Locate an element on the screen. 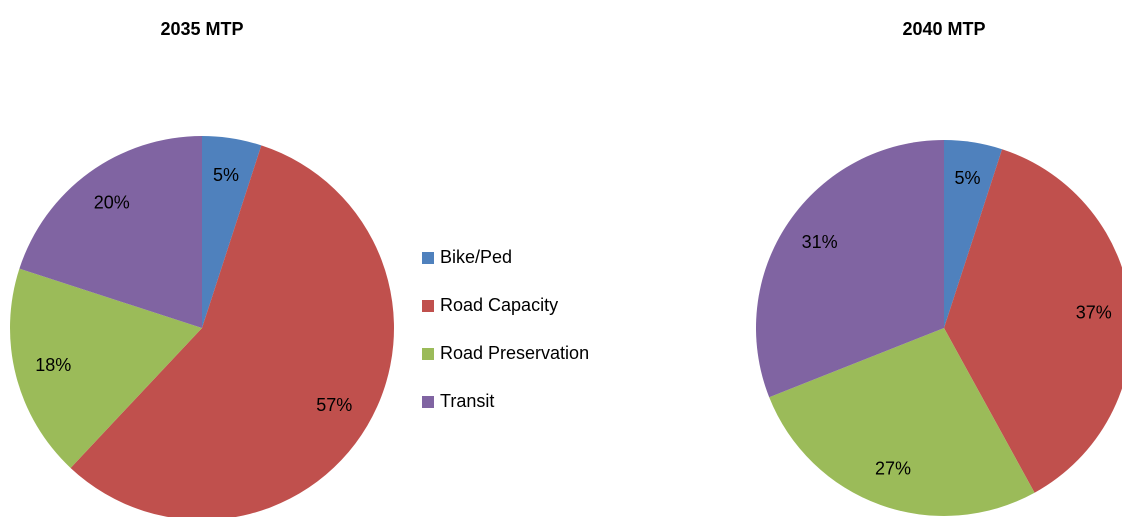 The width and height of the screenshot is (1122, 517). legend-label: Road Preservation is located at coordinates (514, 353).